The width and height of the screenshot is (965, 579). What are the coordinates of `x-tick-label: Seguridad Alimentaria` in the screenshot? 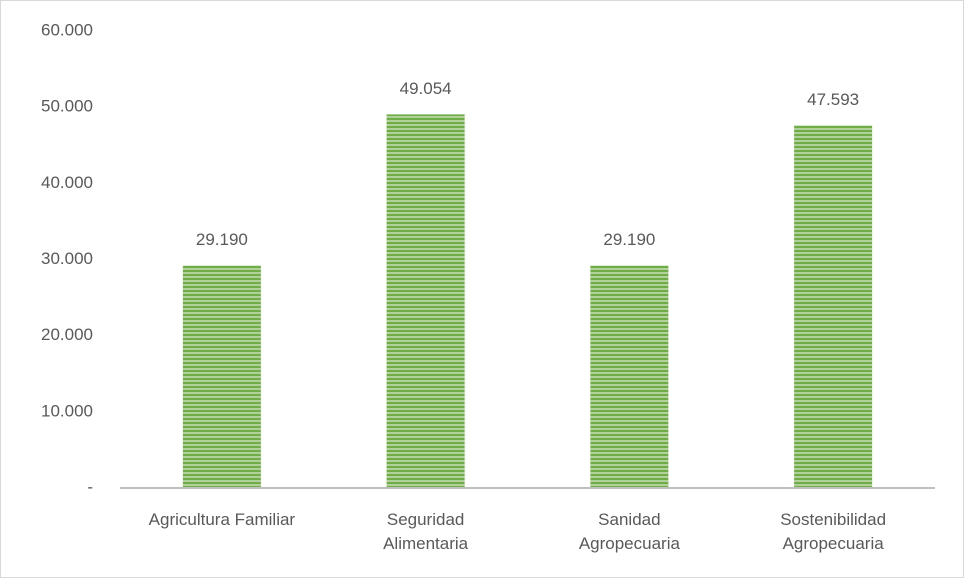 It's located at (426, 531).